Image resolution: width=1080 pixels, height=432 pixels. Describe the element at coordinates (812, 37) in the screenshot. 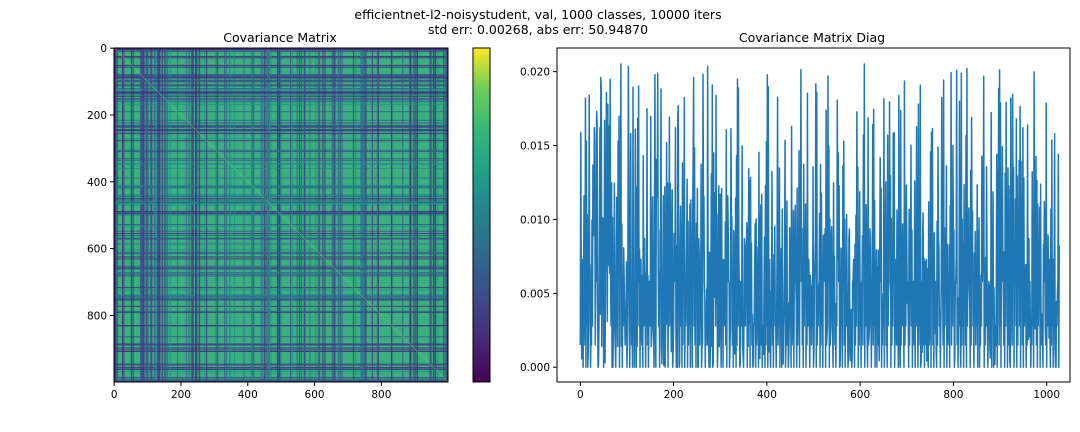

I see `line-chart-title: Covariance Matrix Diag` at that location.